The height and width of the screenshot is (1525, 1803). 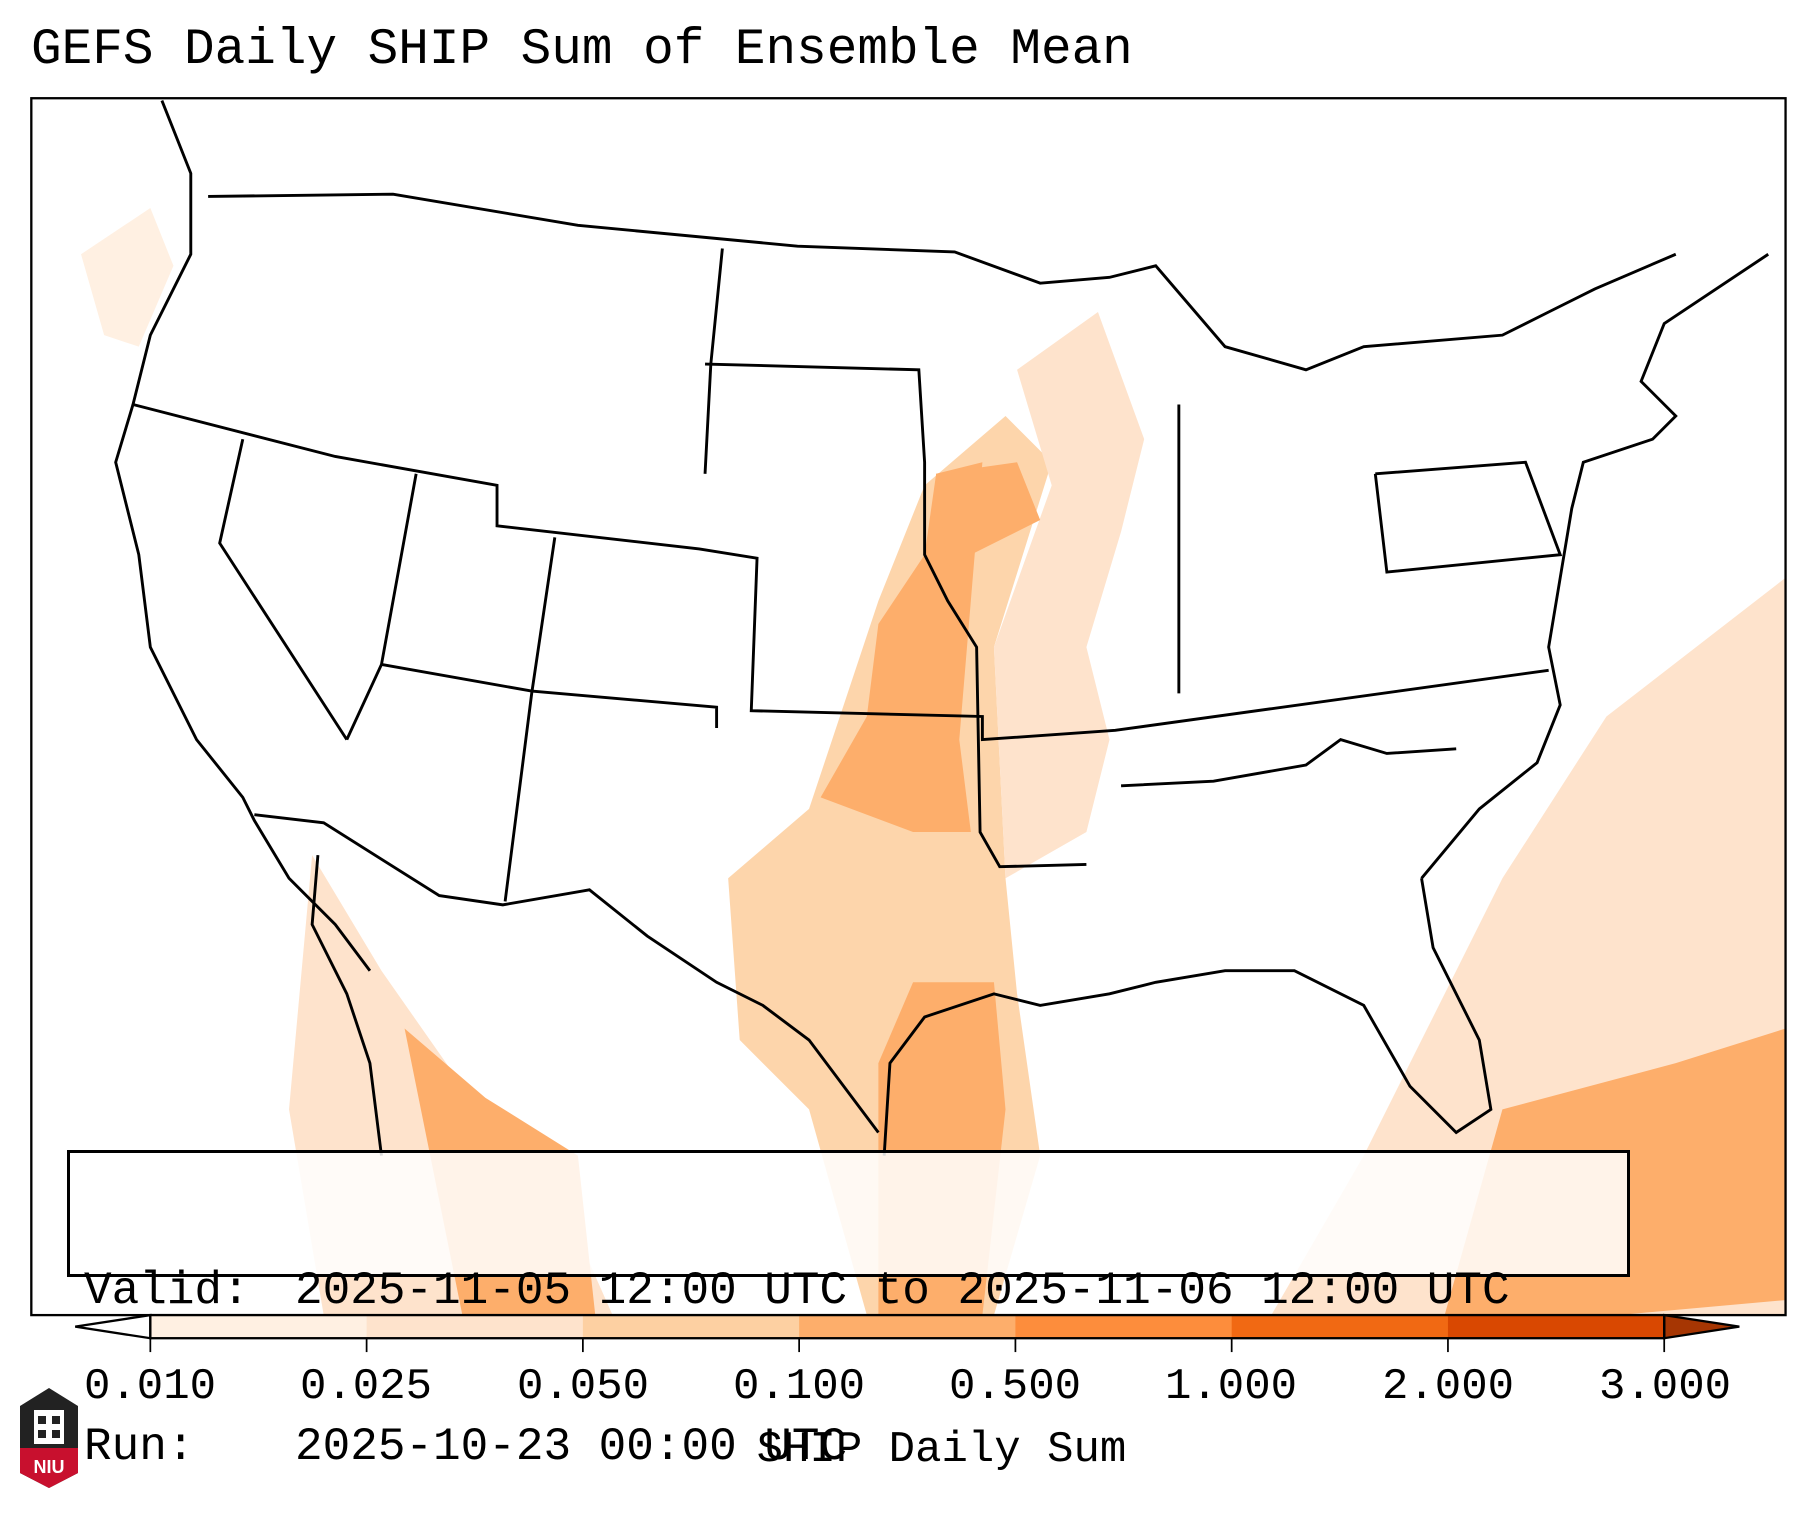 I want to click on run-label: Run:, so click(x=139, y=1447).